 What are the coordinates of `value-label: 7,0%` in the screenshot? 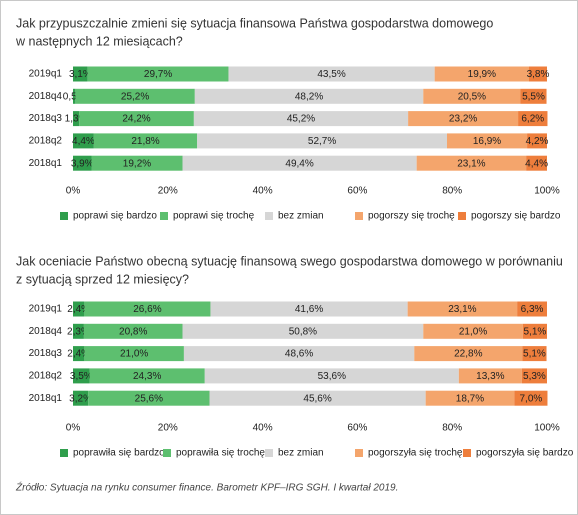 It's located at (530, 398).